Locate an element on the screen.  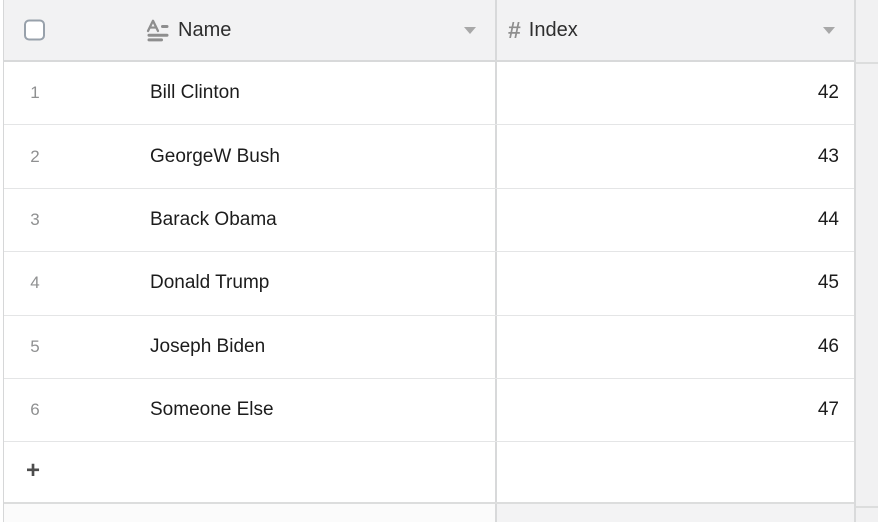
column-label-name: Name is located at coordinates (205, 30).